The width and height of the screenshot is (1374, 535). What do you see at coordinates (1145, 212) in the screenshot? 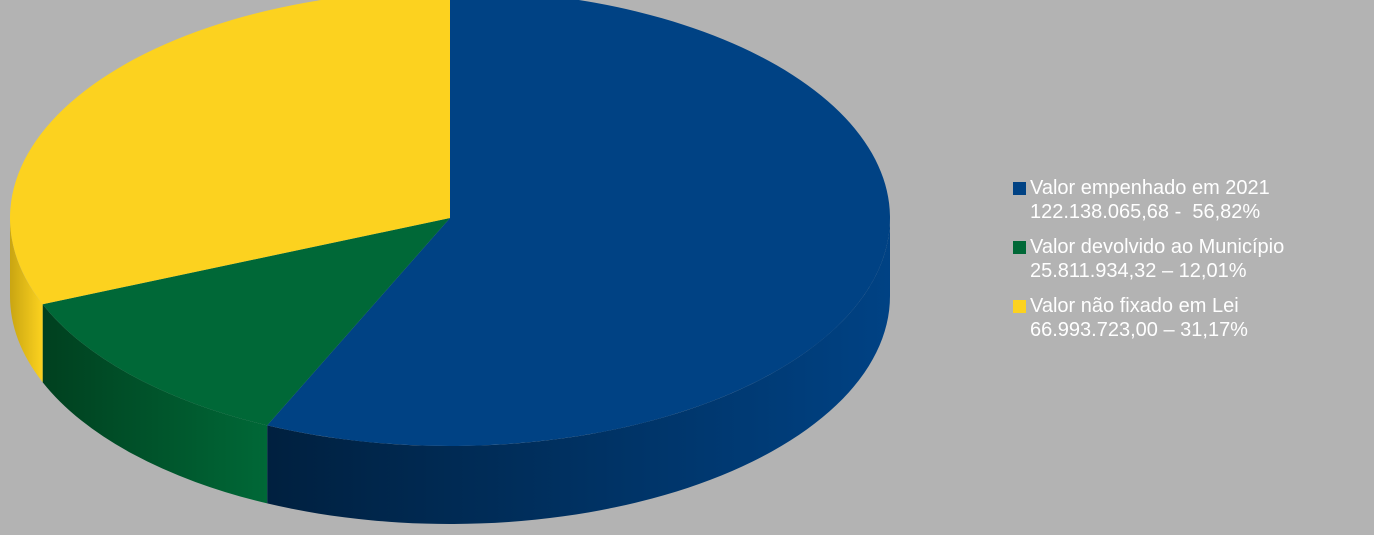
I see `legend-value-empenhado: 122.138.065,68 - 56,82%` at bounding box center [1145, 212].